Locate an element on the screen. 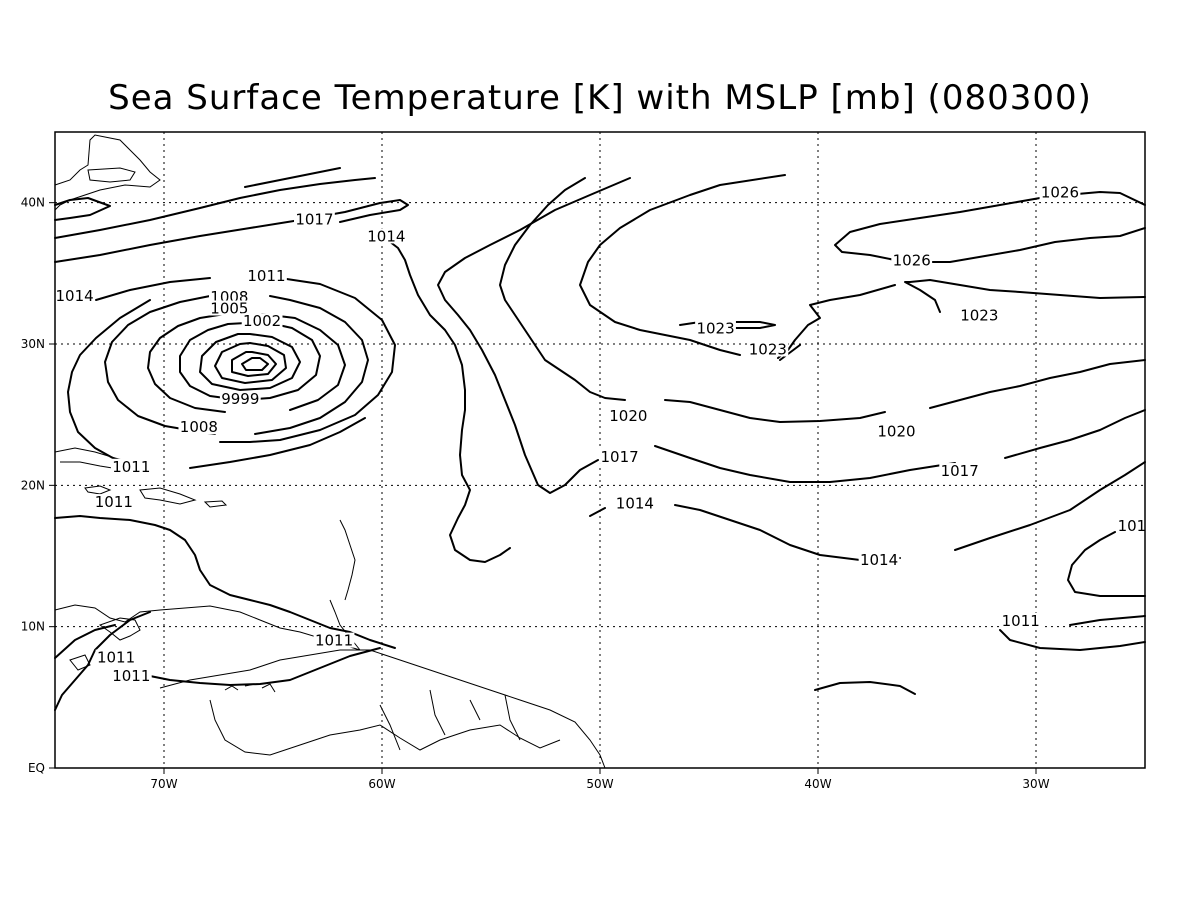  lesser-antilles is located at coordinates (345, 585).